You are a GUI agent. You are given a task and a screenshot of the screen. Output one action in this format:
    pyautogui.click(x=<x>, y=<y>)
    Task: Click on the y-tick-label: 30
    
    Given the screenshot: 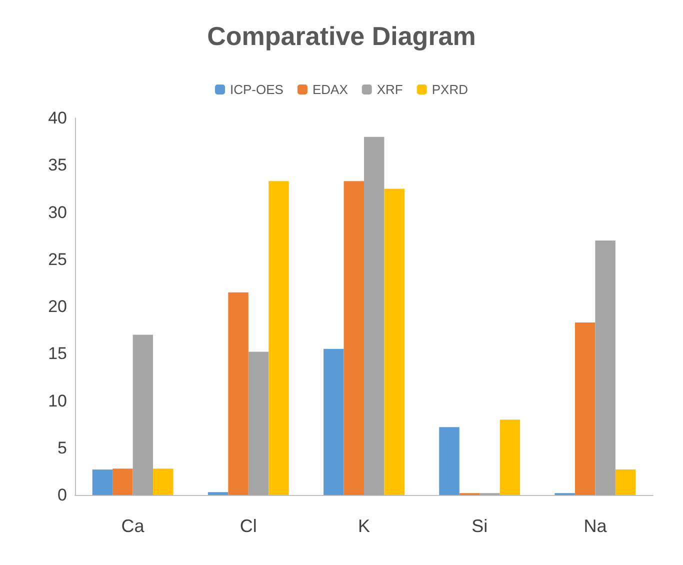 What is the action you would take?
    pyautogui.click(x=57, y=212)
    